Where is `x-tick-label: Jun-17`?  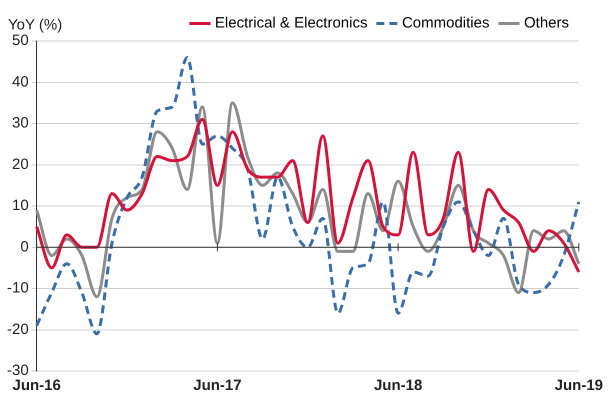 x-tick-label: Jun-17 is located at coordinates (217, 385).